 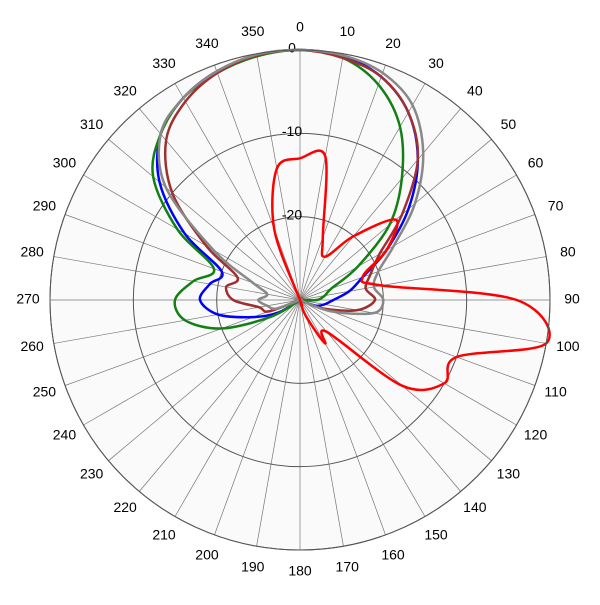 What do you see at coordinates (32, 251) in the screenshot?
I see `angle-label: 280` at bounding box center [32, 251].